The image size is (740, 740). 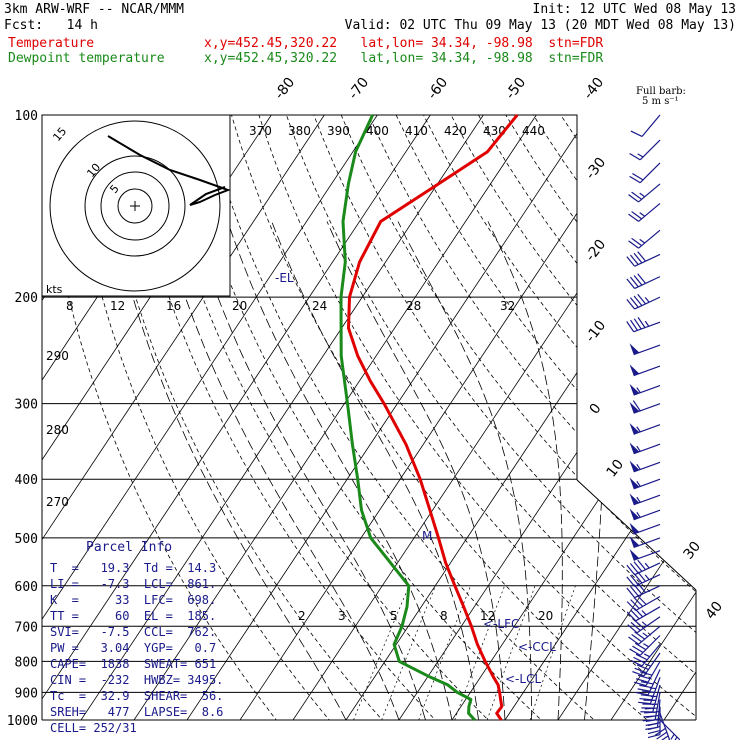 What do you see at coordinates (260, 131) in the screenshot?
I see `theta-label: 370` at bounding box center [260, 131].